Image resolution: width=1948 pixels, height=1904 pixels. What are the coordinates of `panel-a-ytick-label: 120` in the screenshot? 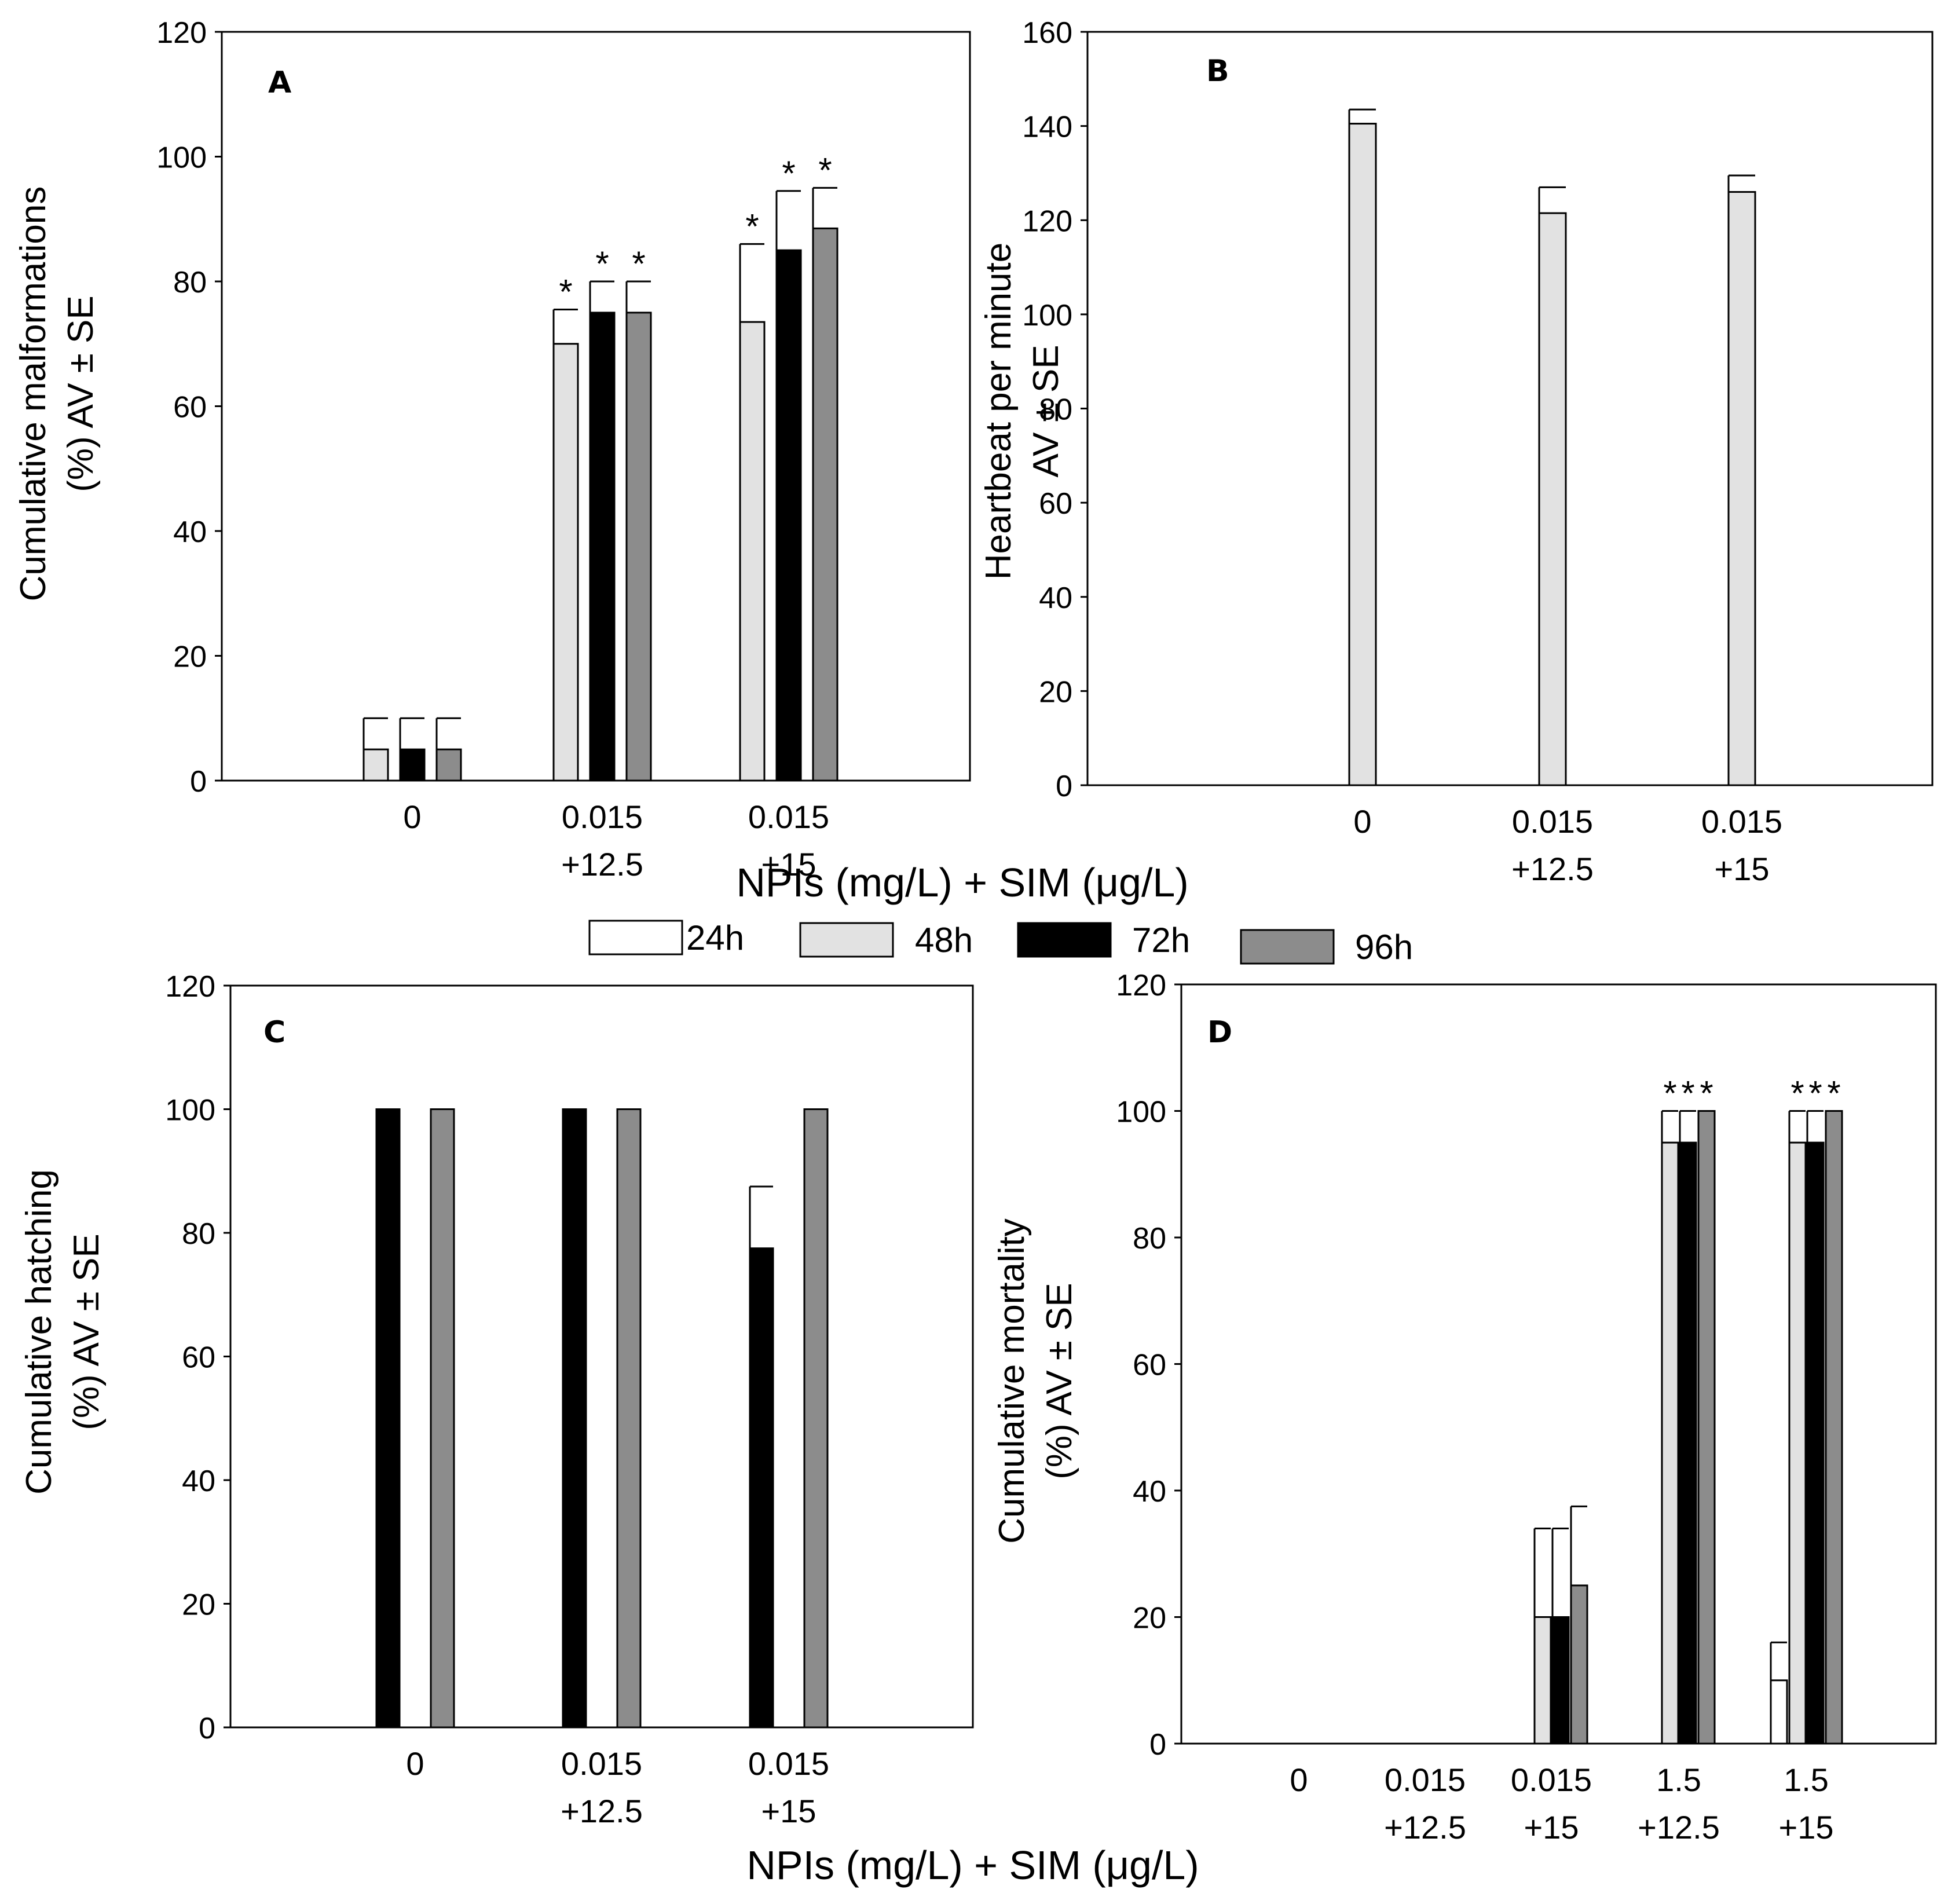 It's located at (181, 33).